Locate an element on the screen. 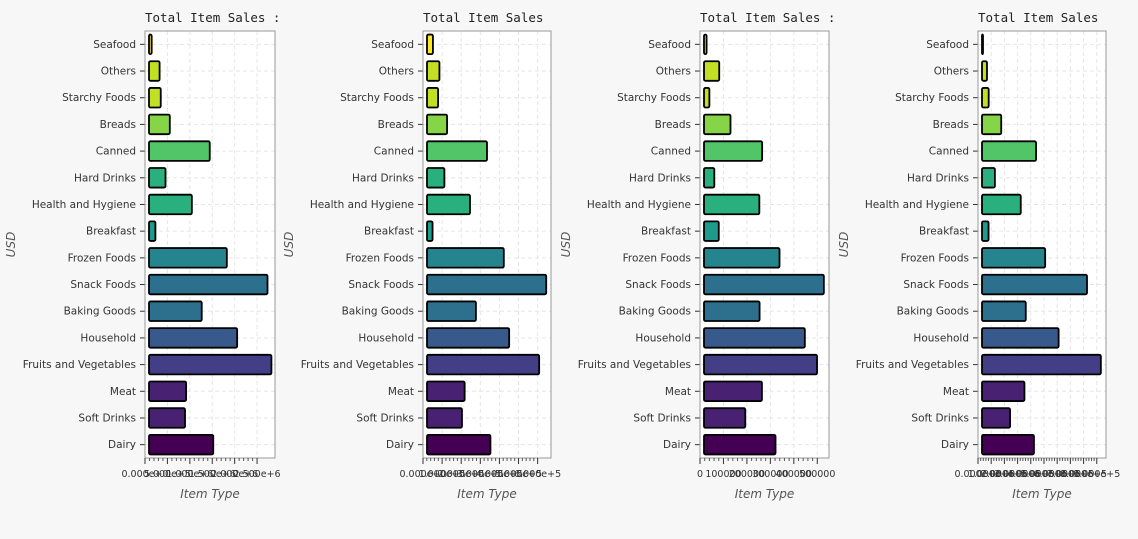 The height and width of the screenshot is (539, 1138). category-label: Baking Goods is located at coordinates (100, 312).